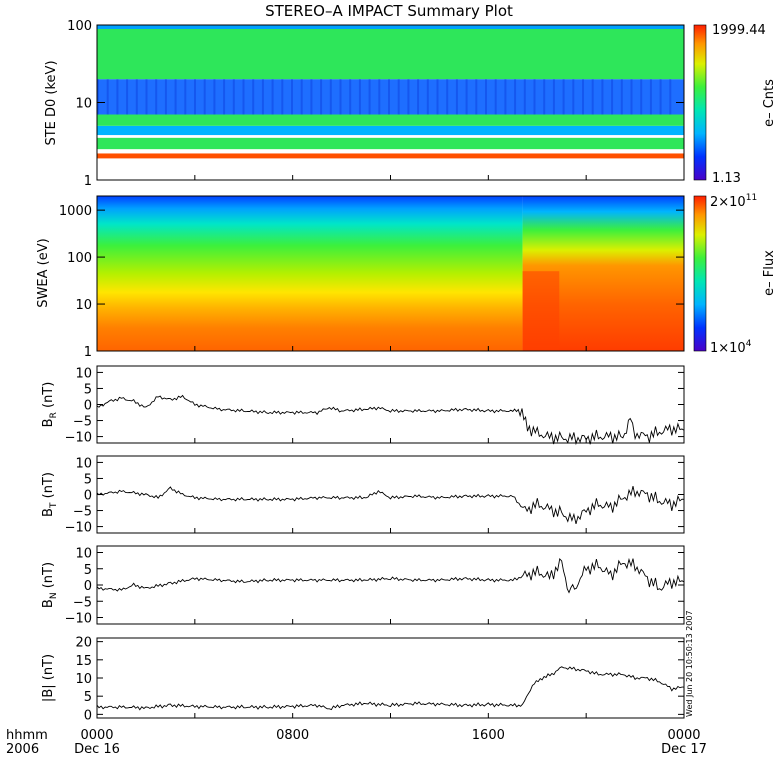 Image resolution: width=780 pixels, height=780 pixels. Describe the element at coordinates (88, 479) in the screenshot. I see `bt-tick-label: 5` at that location.